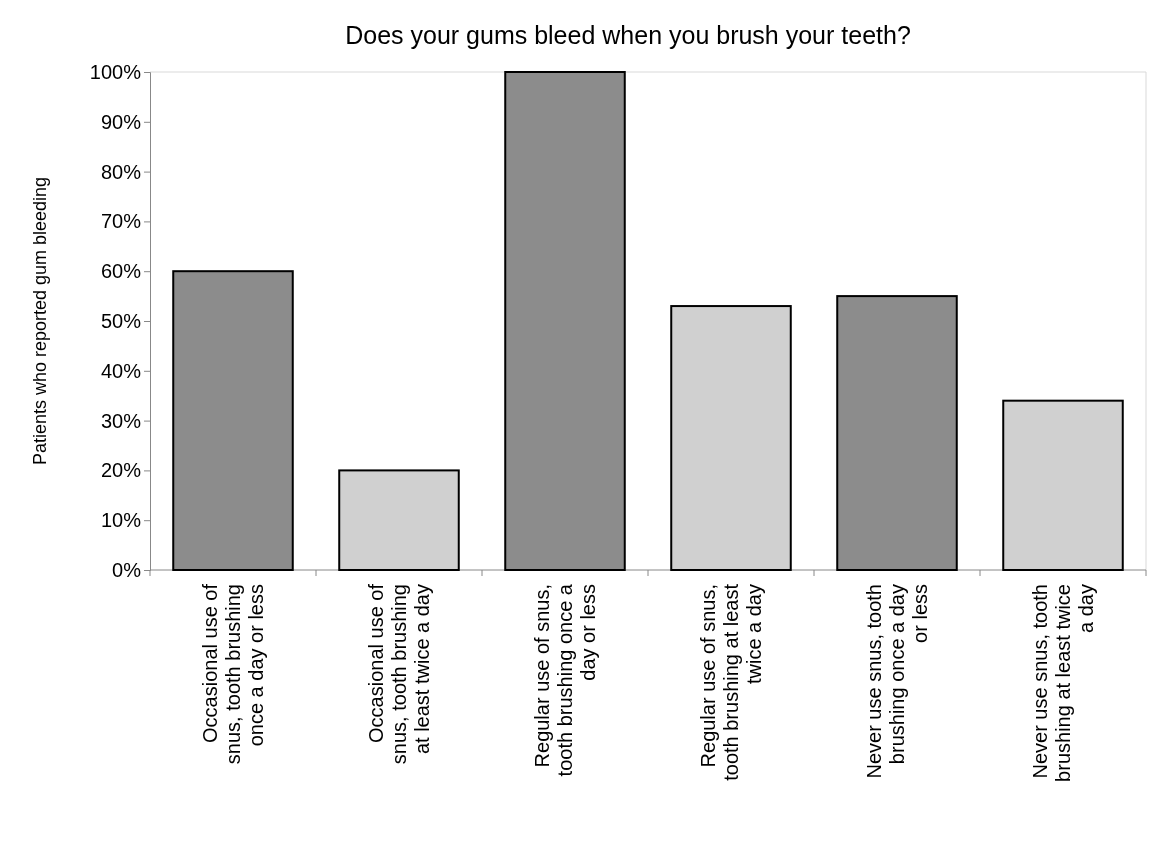 This screenshot has width=1161, height=850. What do you see at coordinates (565, 680) in the screenshot?
I see `x-tick-label: Regular use of snus, tooth brushing once a day or less` at bounding box center [565, 680].